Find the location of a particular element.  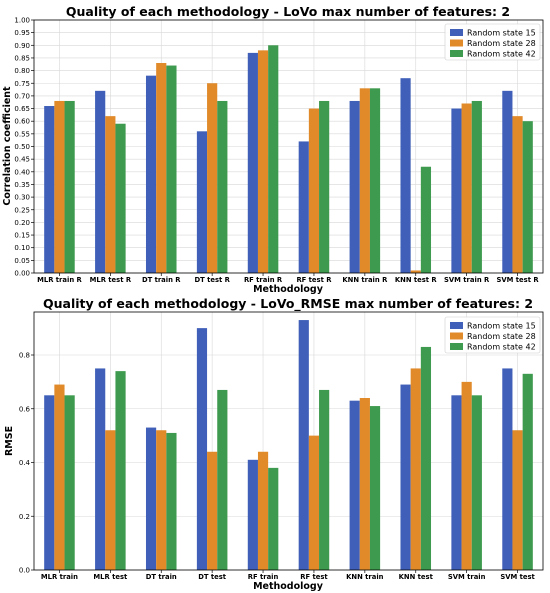

y-axis-label: RMSE is located at coordinates (9, 441).